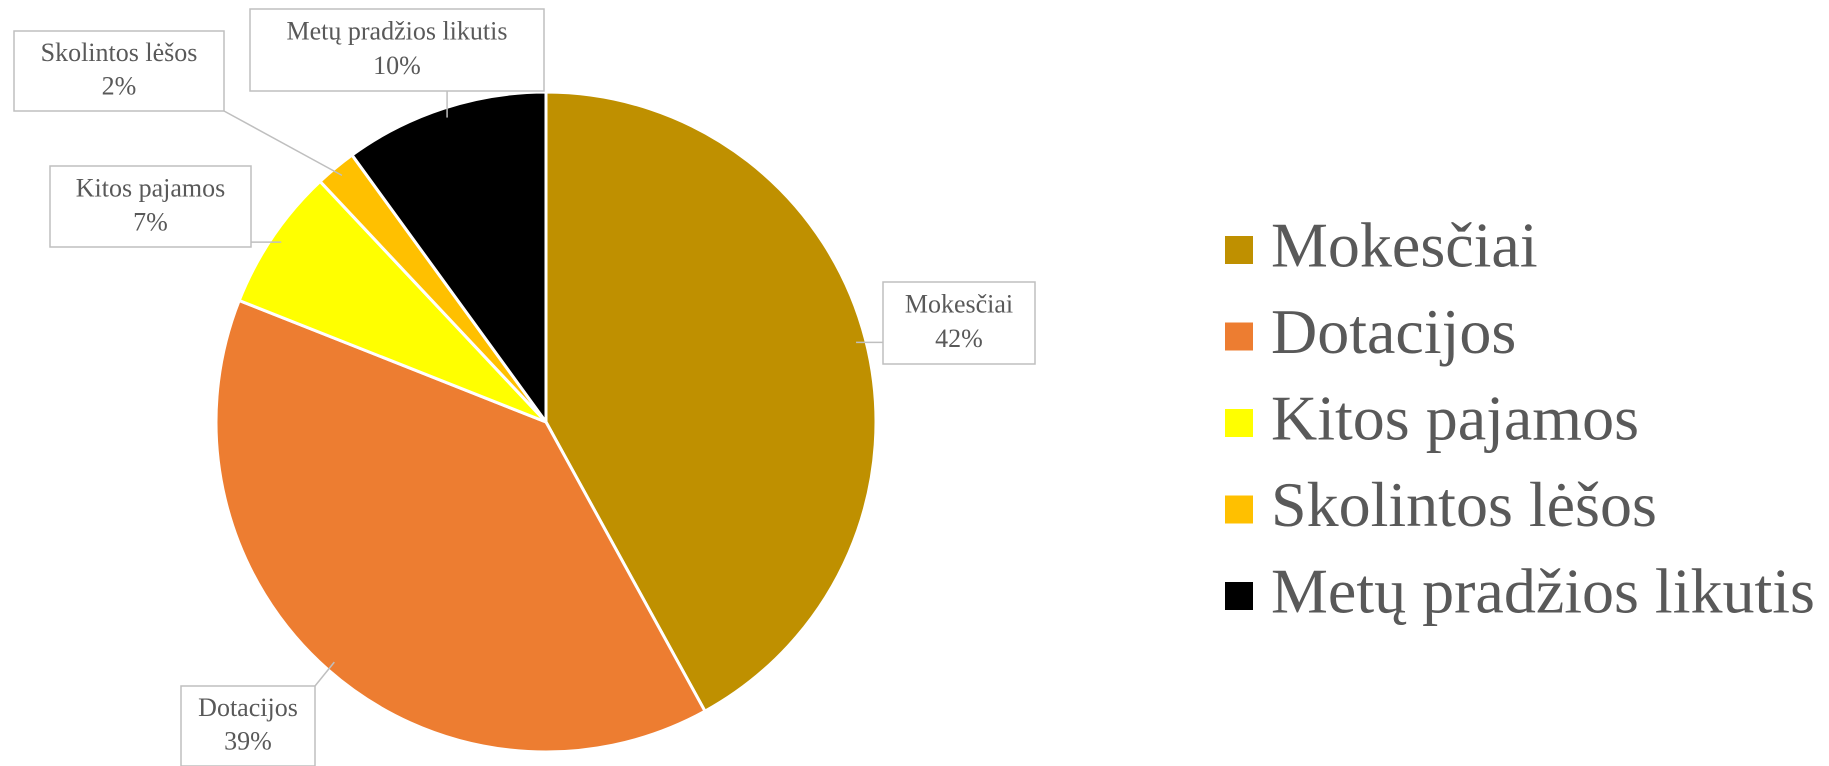  I want to click on legend-label: Mokesčiai, so click(1404, 245).